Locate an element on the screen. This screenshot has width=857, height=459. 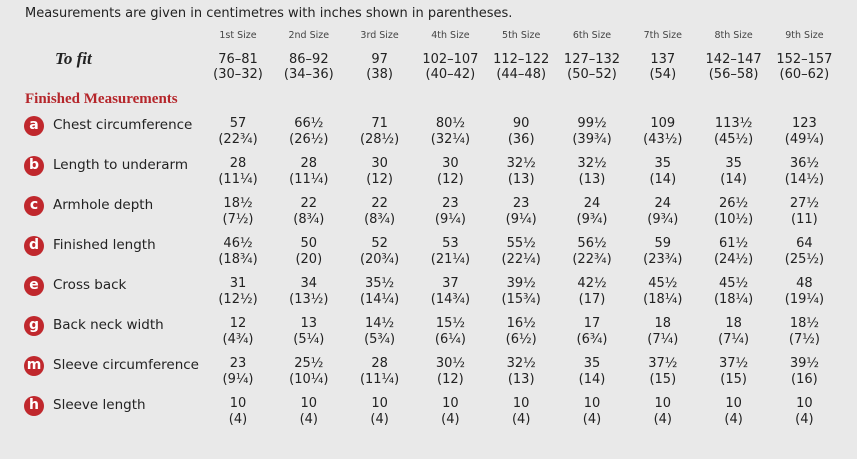
cm-value: 26½ is located at coordinates (734, 203).